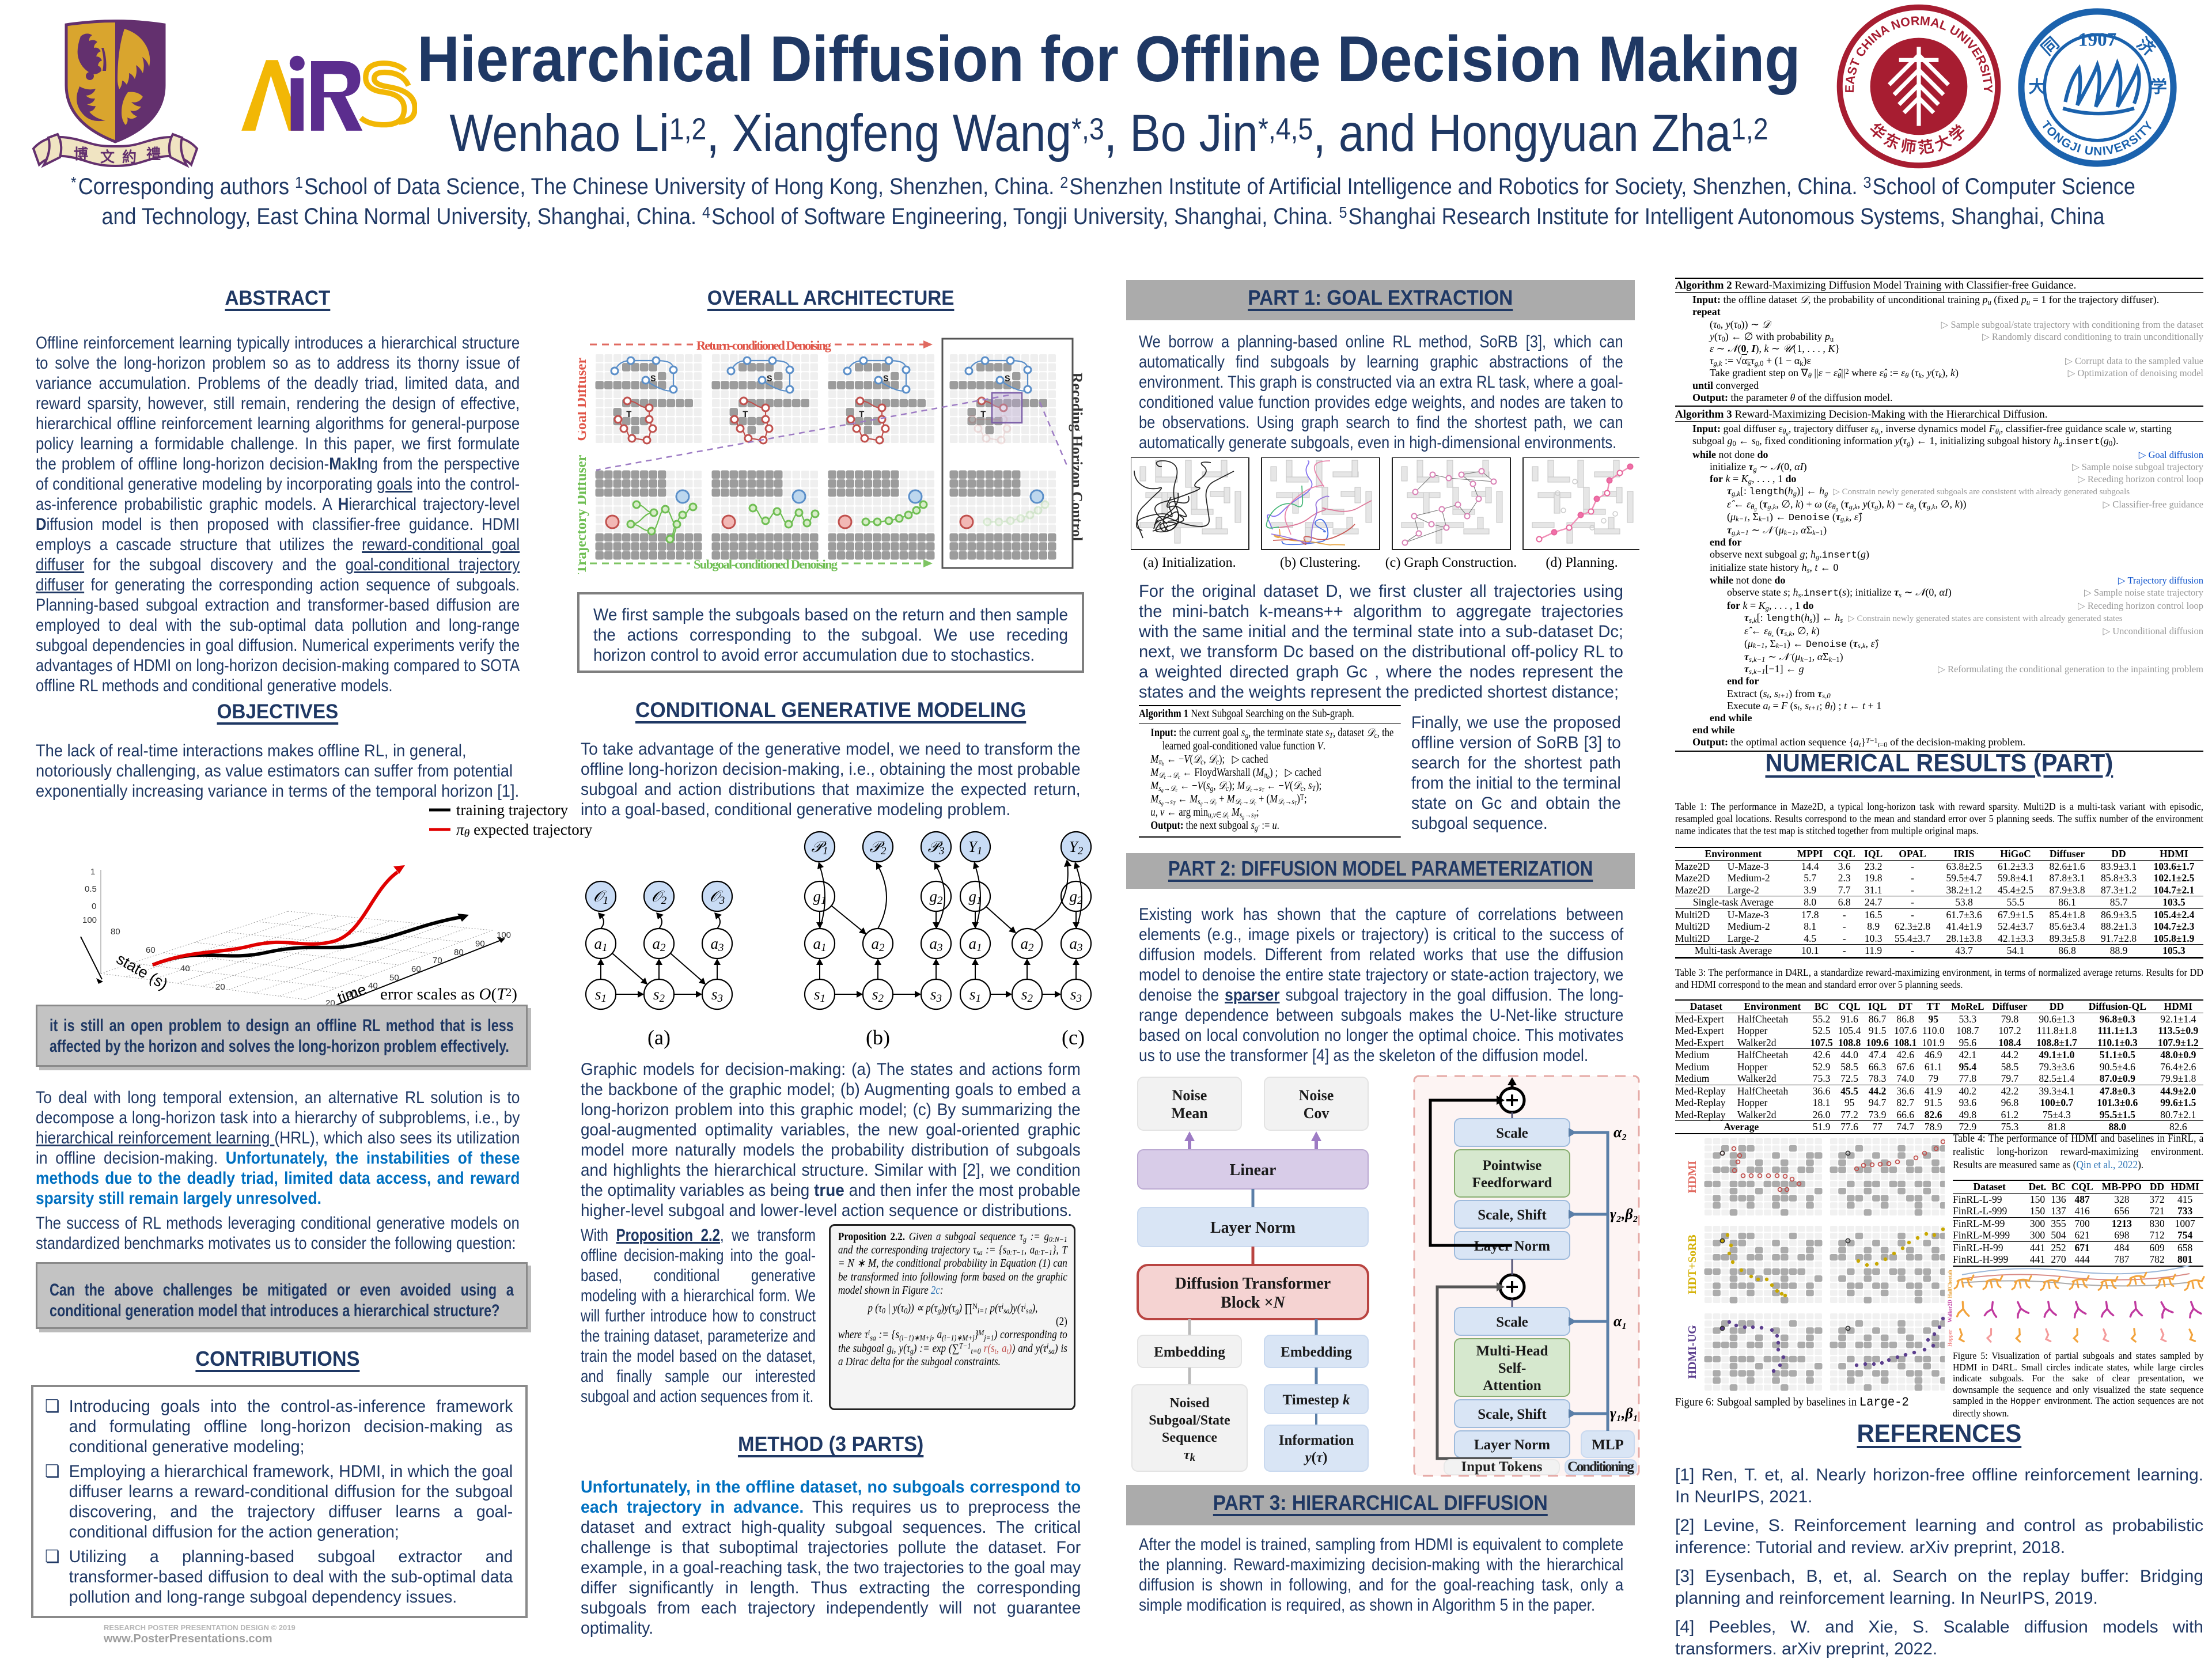  I want to click on svg-text: Sequence, so click(1189, 1437).